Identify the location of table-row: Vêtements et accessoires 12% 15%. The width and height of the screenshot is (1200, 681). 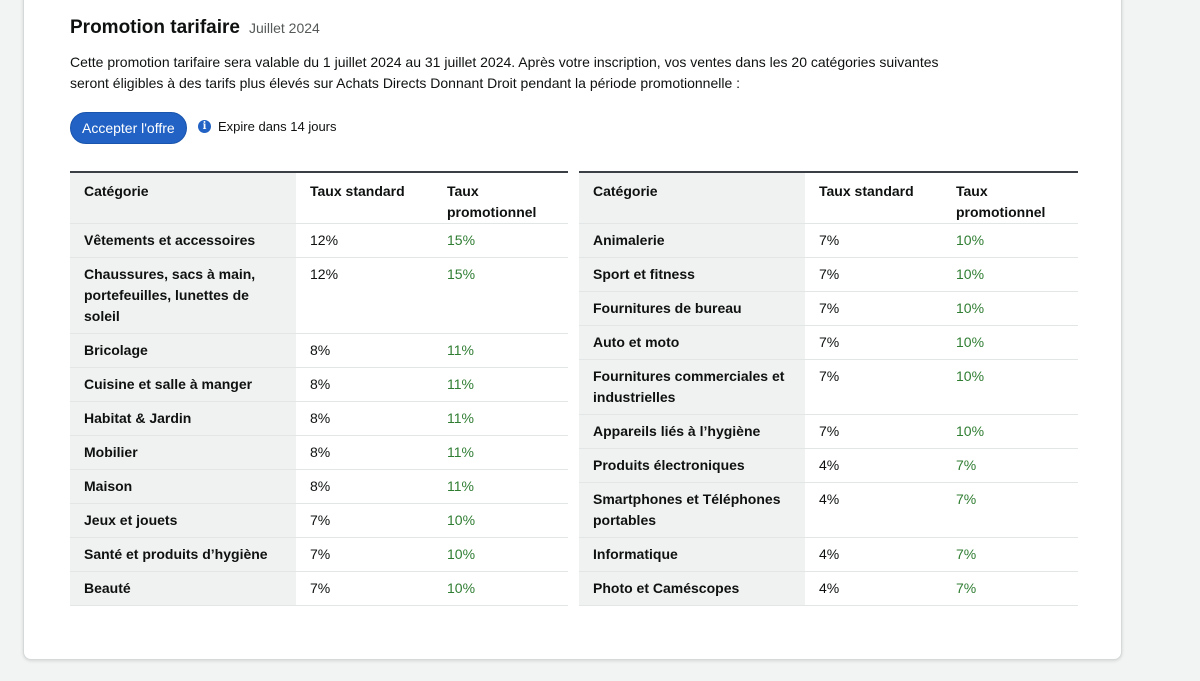
(319, 240).